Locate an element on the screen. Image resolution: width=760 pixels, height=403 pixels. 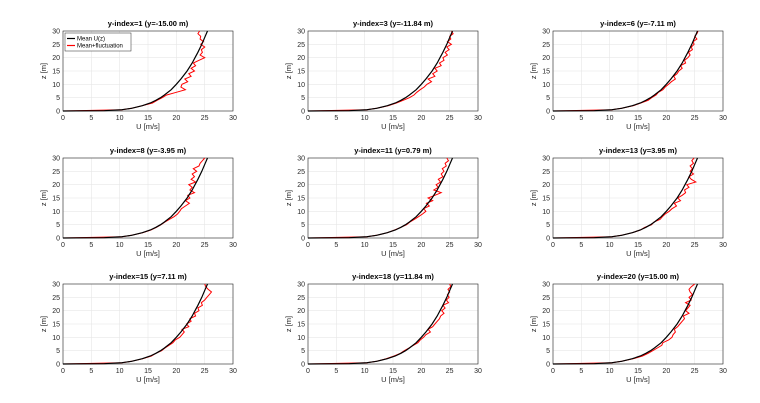
subplot-title: y-index=6 (y=-7.11 m) is located at coordinates (638, 23).